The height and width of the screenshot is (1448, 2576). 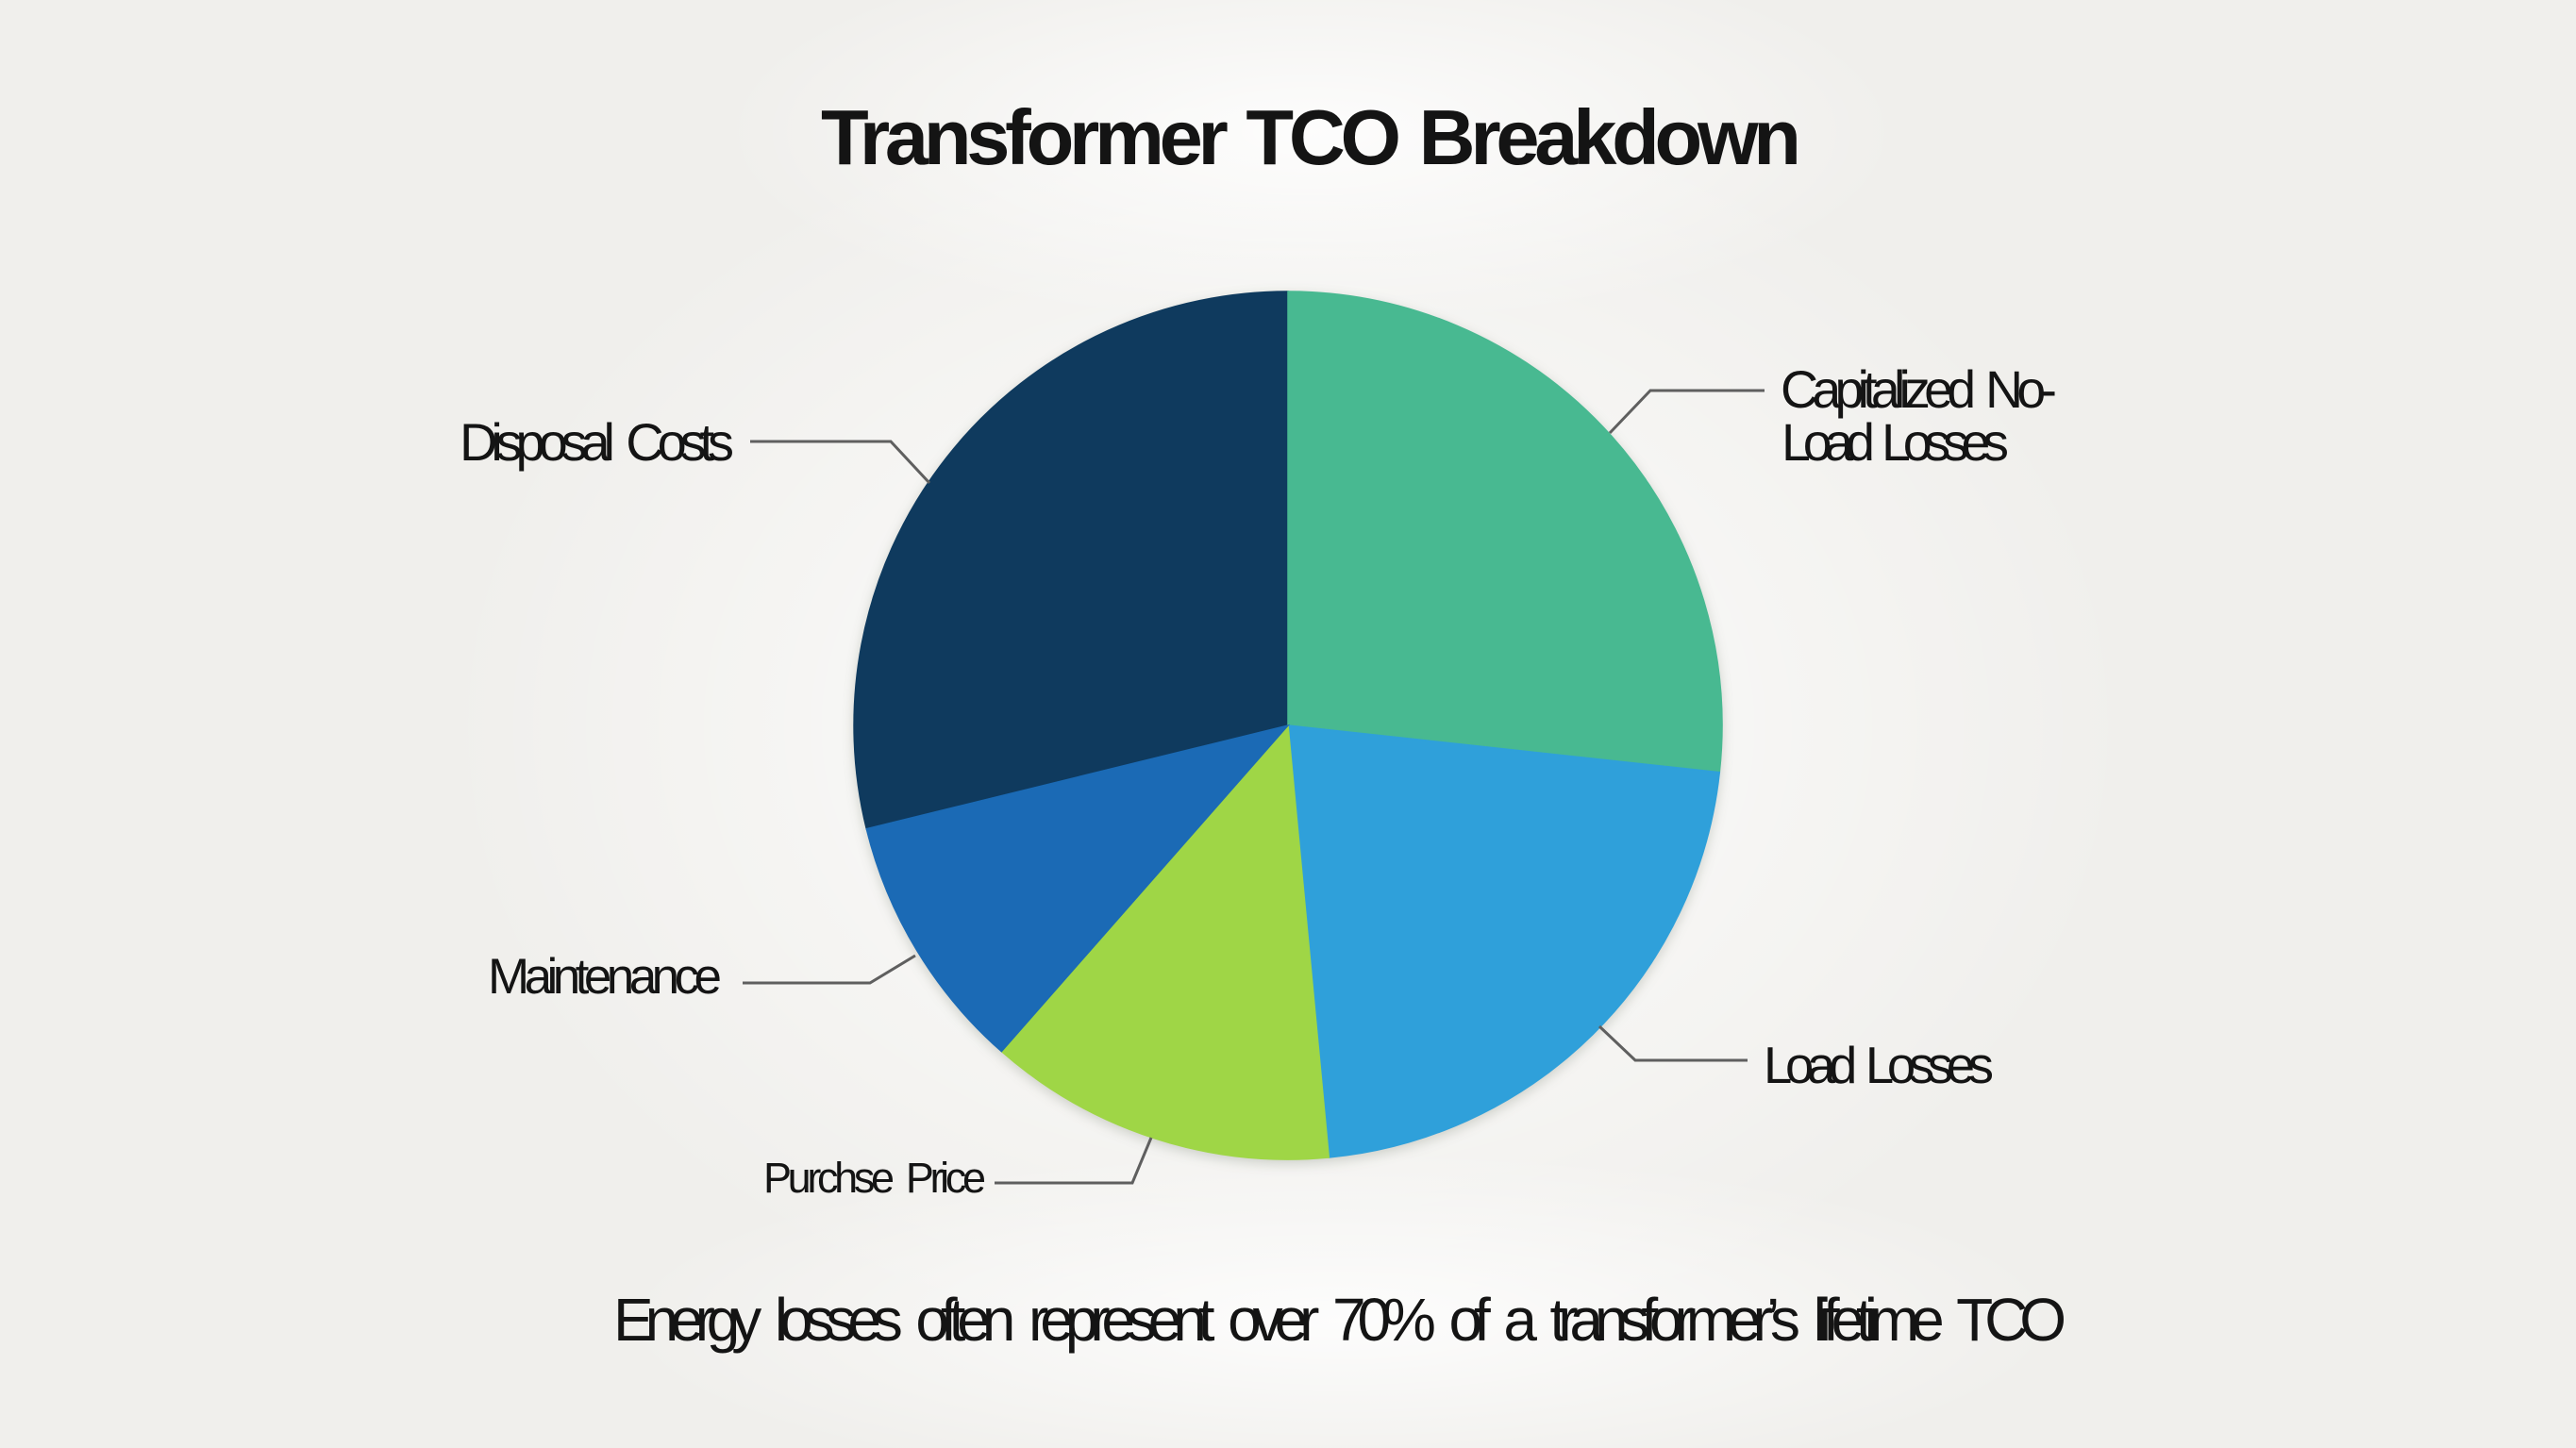 What do you see at coordinates (597, 442) in the screenshot?
I see `svg-text: Disposal Costs` at bounding box center [597, 442].